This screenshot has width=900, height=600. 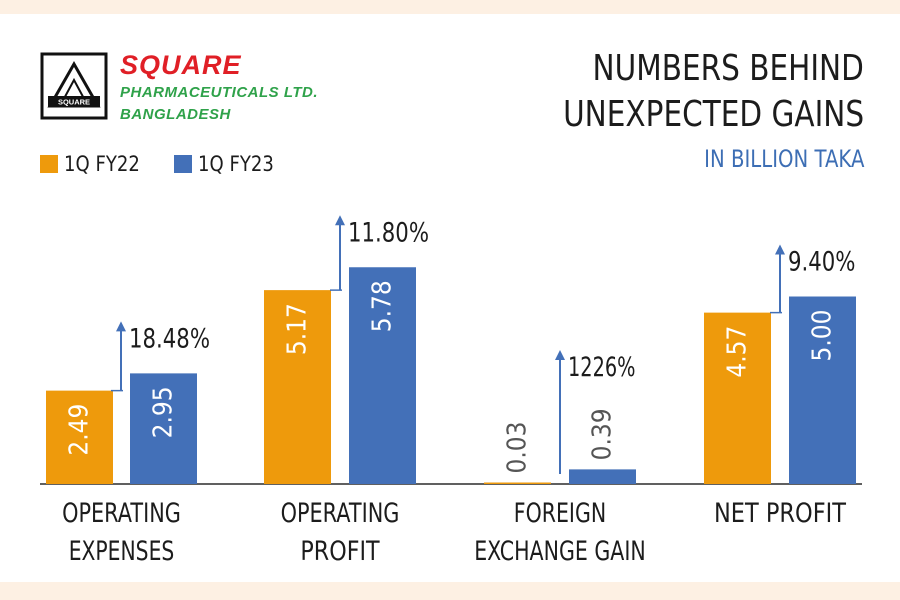 I want to click on change-percent-label: 1226%, so click(x=602, y=367).